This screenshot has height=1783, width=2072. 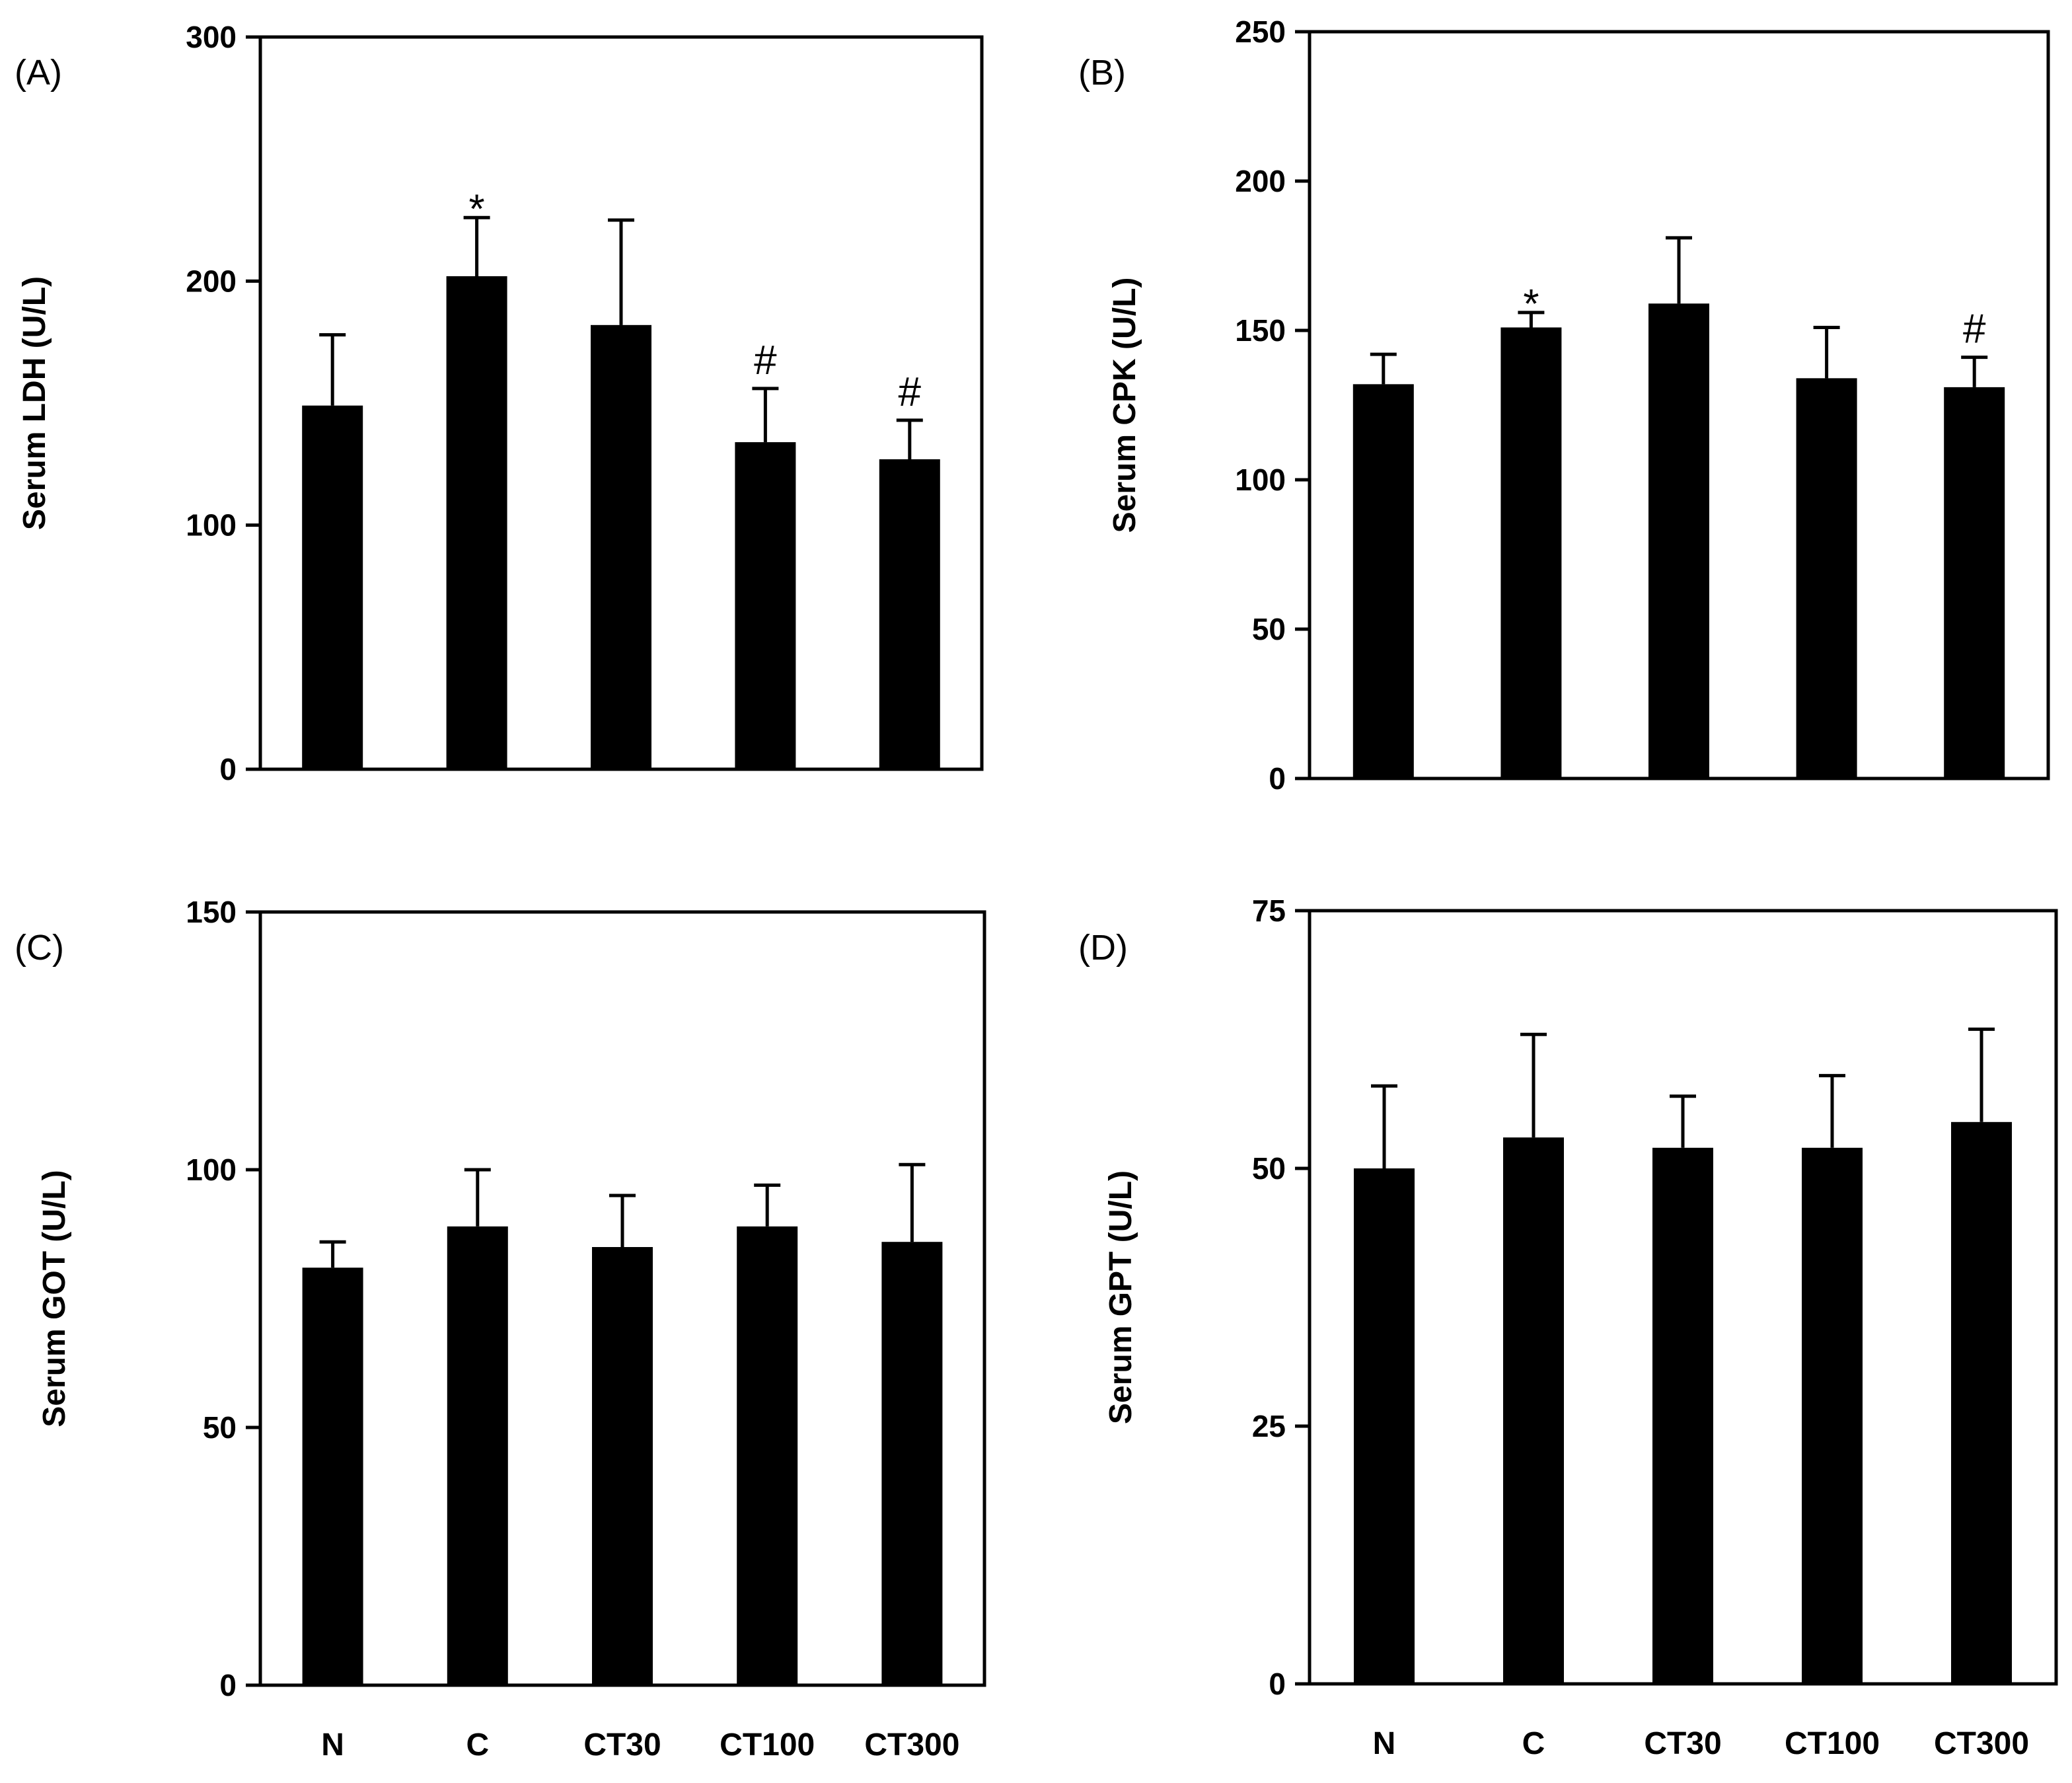 What do you see at coordinates (39, 947) in the screenshot?
I see `panel-label: (C)` at bounding box center [39, 947].